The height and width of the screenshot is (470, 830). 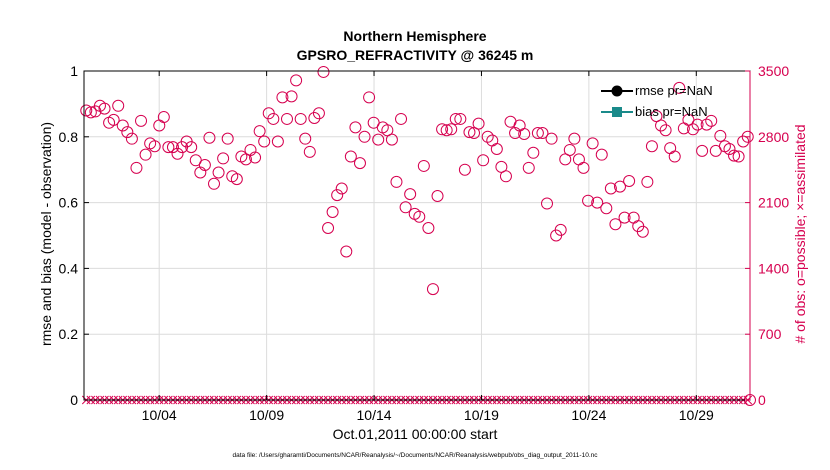 I want to click on x-tick-label: 10/19, so click(x=481, y=415).